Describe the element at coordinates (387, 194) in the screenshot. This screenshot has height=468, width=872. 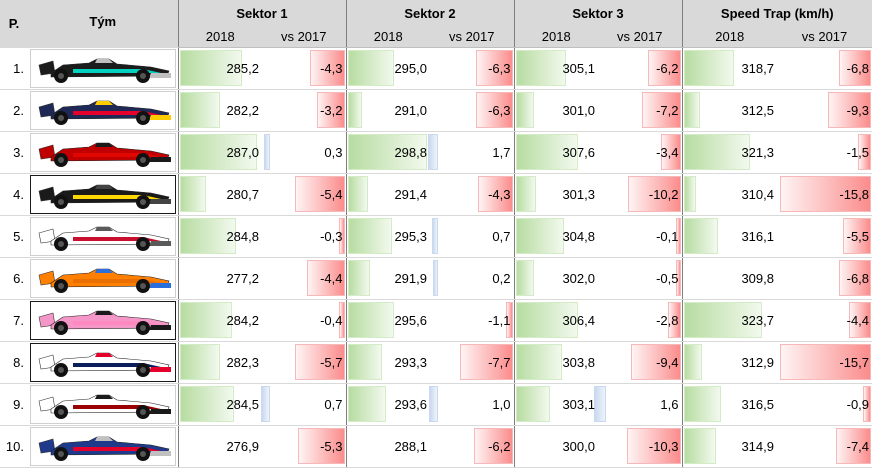
I see `sector-2-2018-cell: 291,4` at that location.